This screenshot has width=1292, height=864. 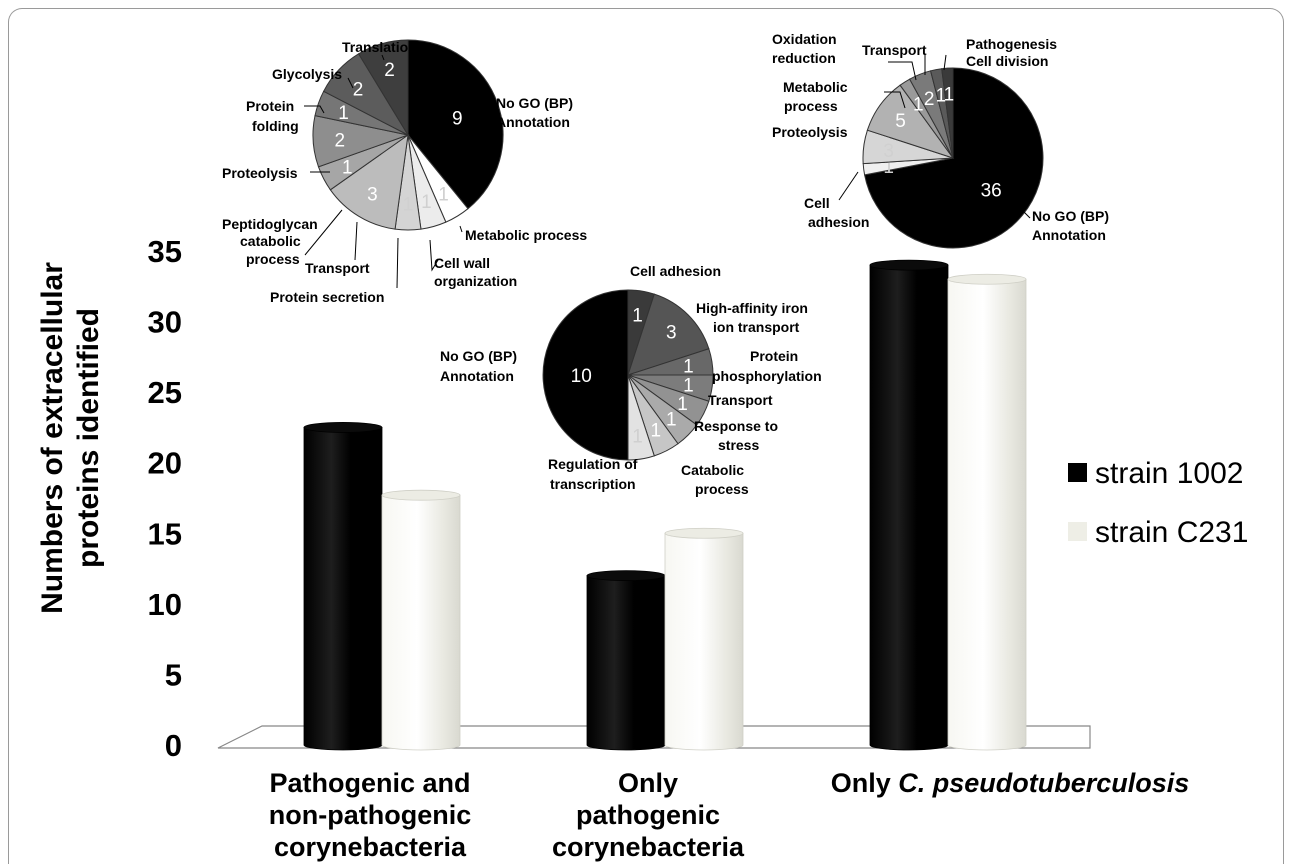 I want to click on y-tick-label: 20, so click(x=165, y=463).